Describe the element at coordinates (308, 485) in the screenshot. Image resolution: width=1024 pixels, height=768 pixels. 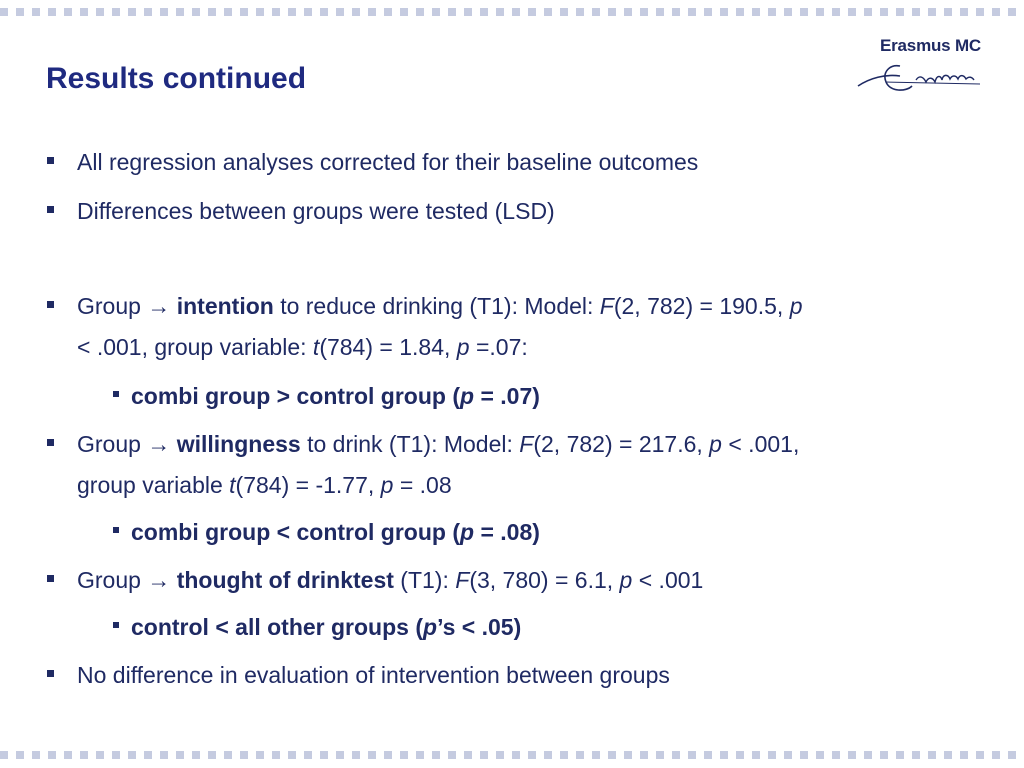
I see `b4-line2b: (784) = -1.77,` at that location.